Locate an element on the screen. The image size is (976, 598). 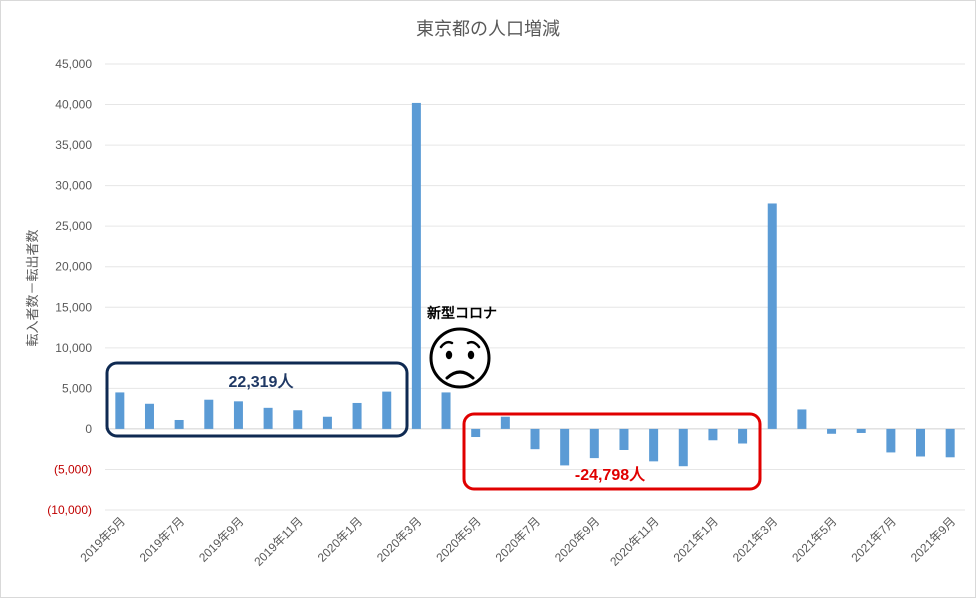
covid-label: 新型コロナ is located at coordinates (462, 313).